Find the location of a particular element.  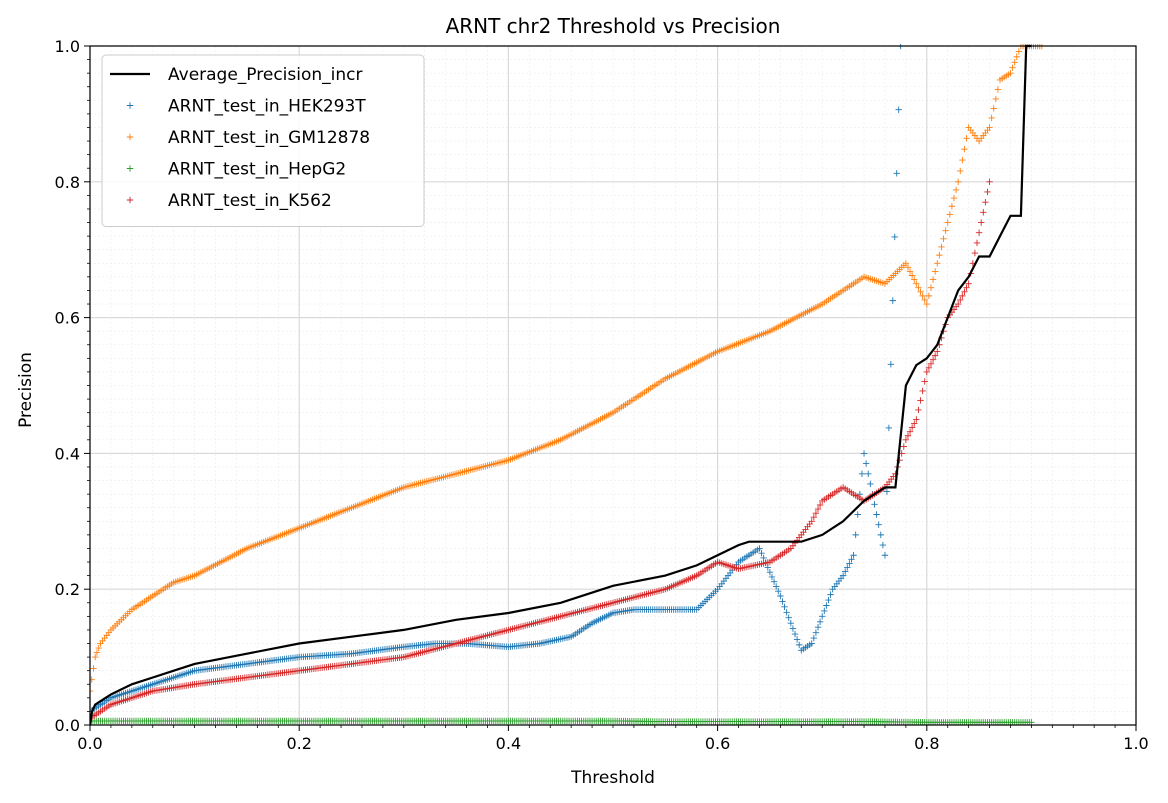

legend-item: Average_Precision_incr is located at coordinates (236, 75).